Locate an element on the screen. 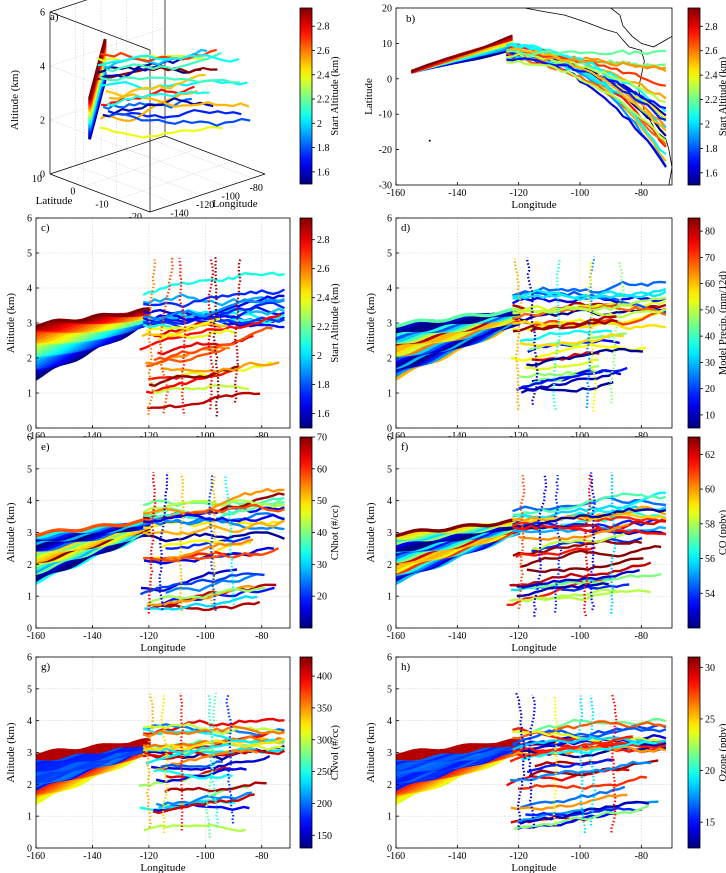  colorbar-e: 20 30 40 50 60 70 CNhot (#/cc) is located at coordinates (320, 531).